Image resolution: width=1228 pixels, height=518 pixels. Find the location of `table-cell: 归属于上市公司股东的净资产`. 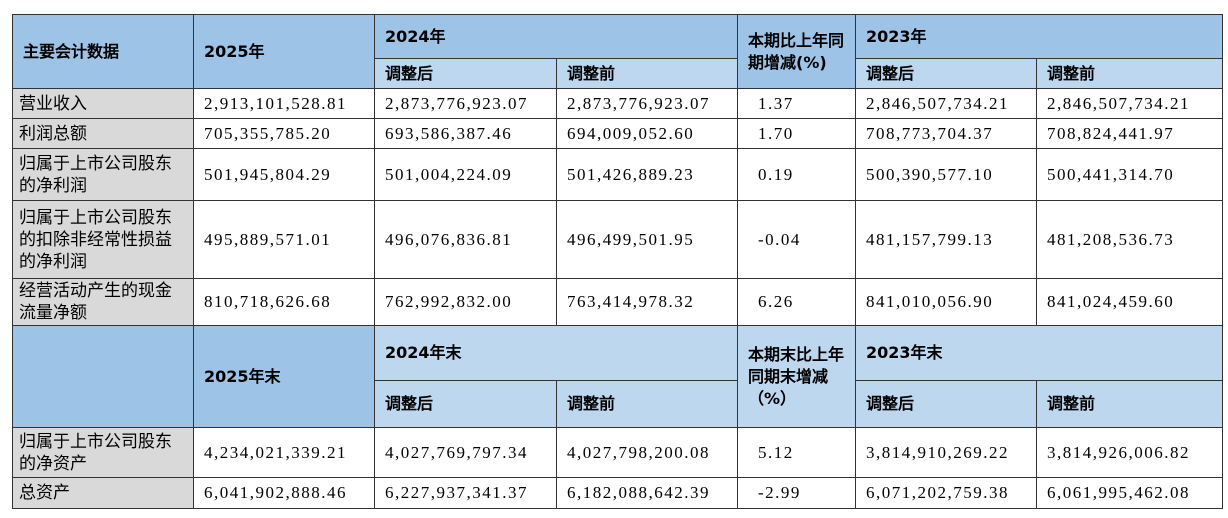

table-cell: 归属于上市公司股东的净资产 is located at coordinates (103, 452).